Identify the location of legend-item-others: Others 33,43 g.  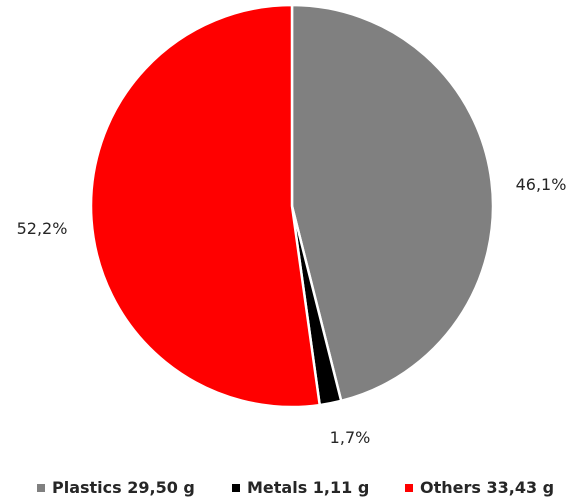
(479, 487).